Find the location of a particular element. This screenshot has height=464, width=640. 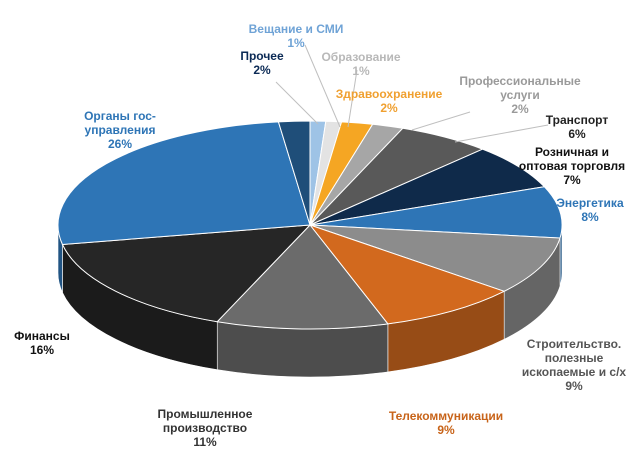

slice-label: Транспорт 6% is located at coordinates (577, 127).